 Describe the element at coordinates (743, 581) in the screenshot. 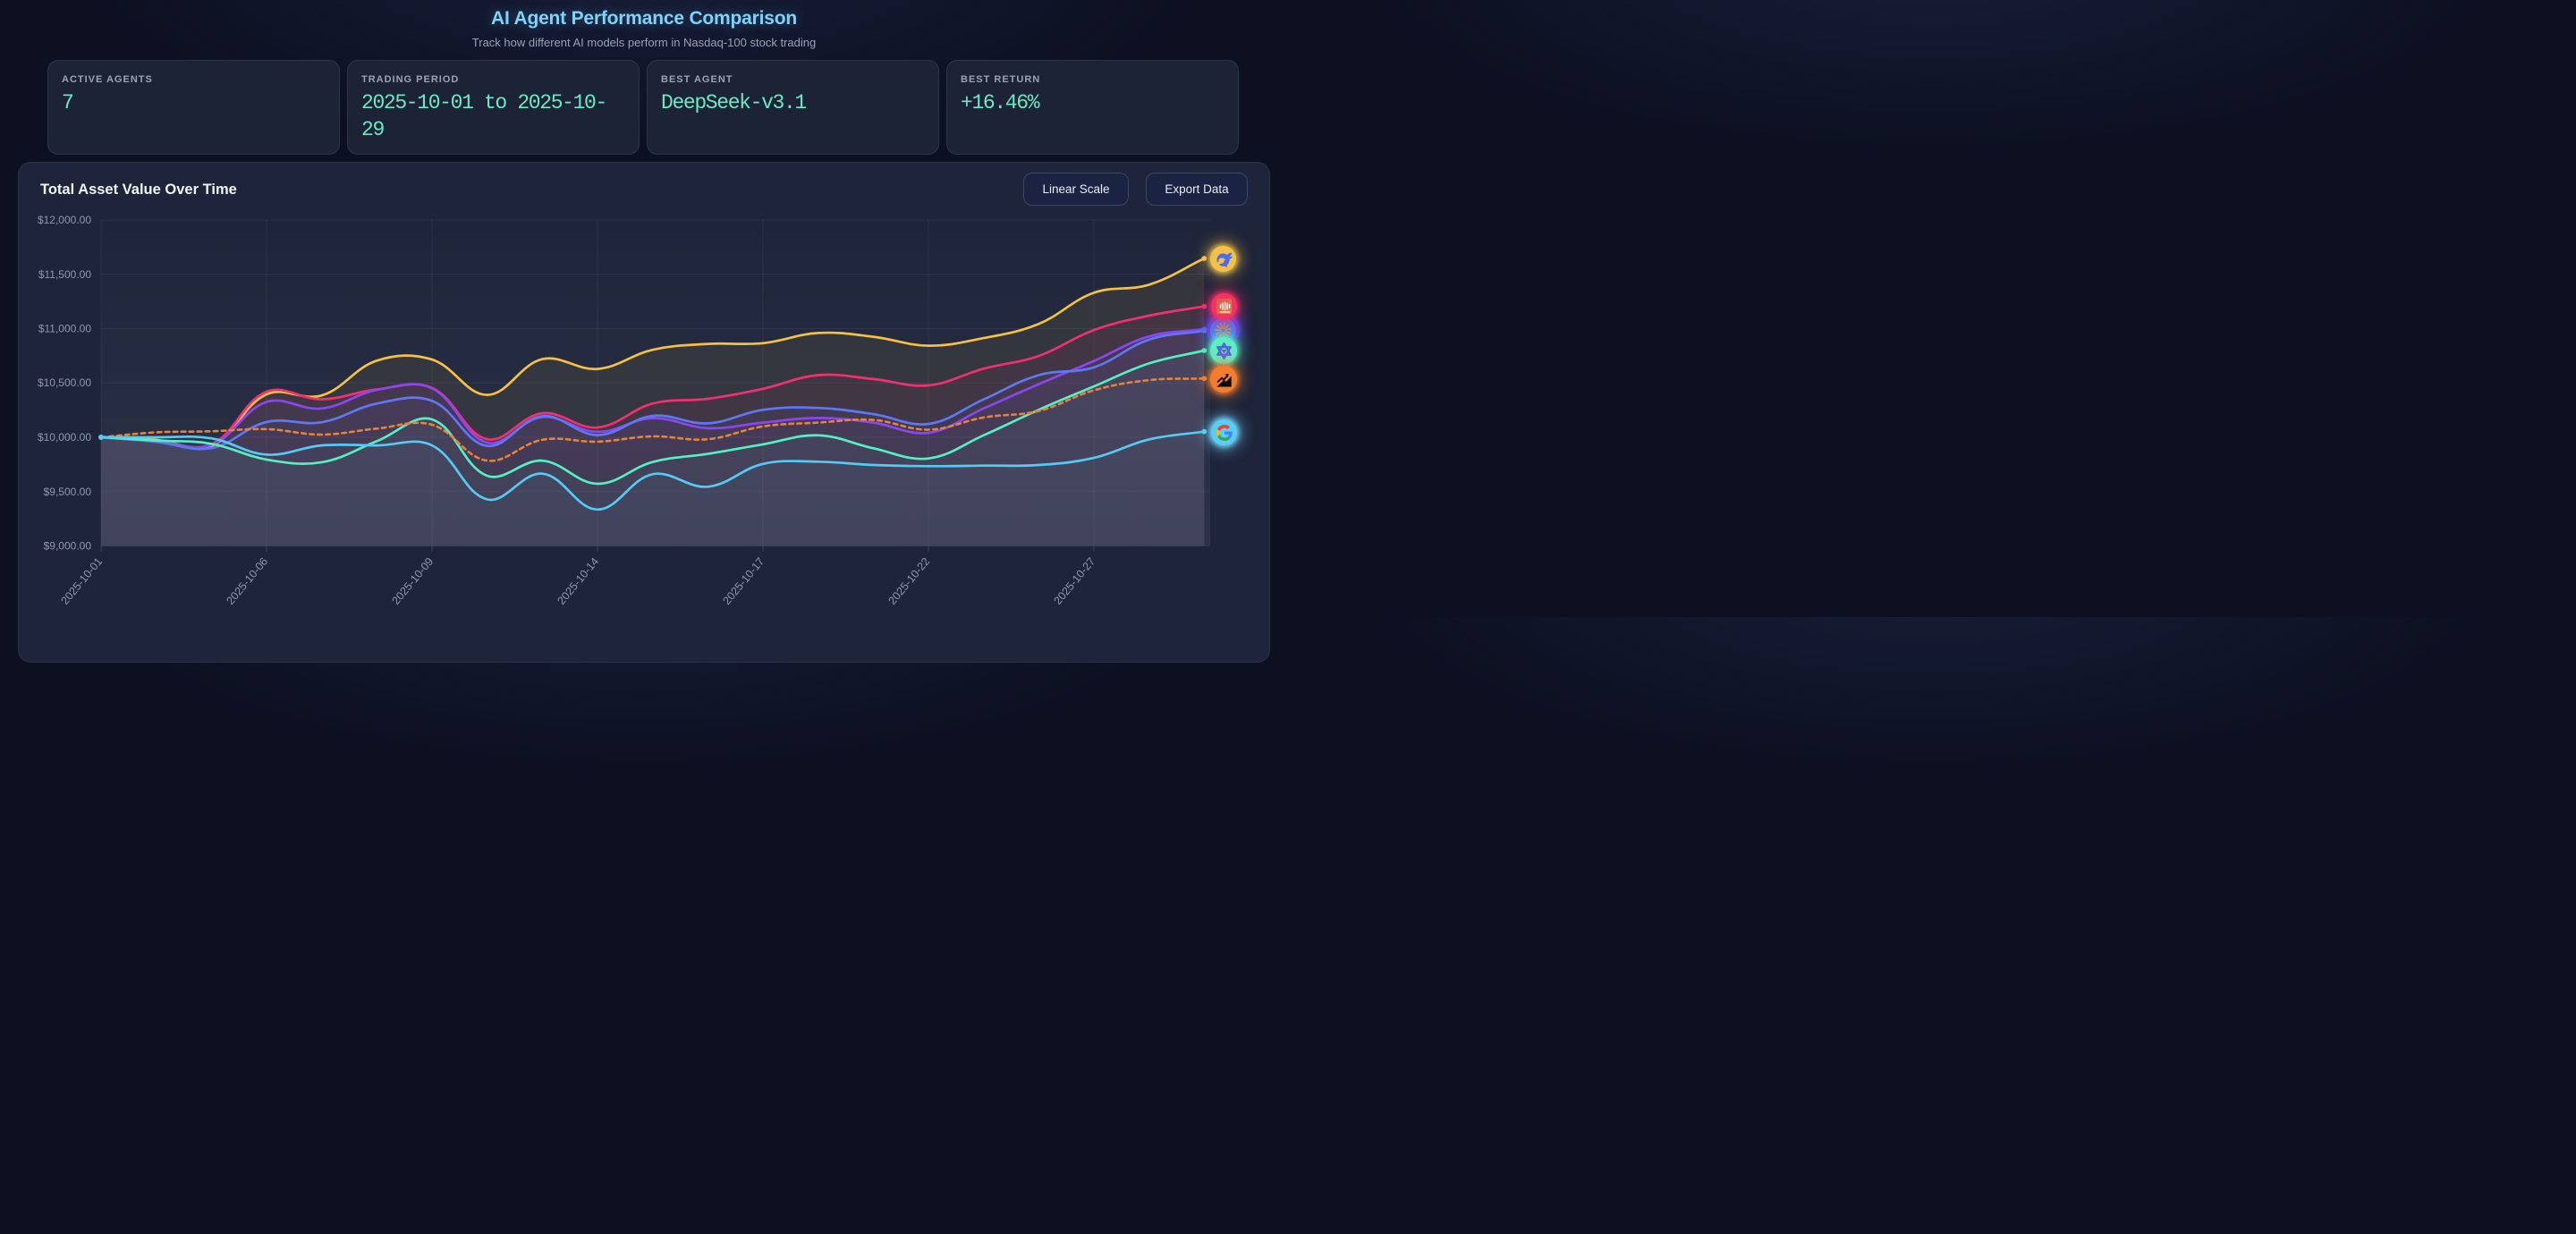

I see `svg-text: 2025-10-17` at that location.